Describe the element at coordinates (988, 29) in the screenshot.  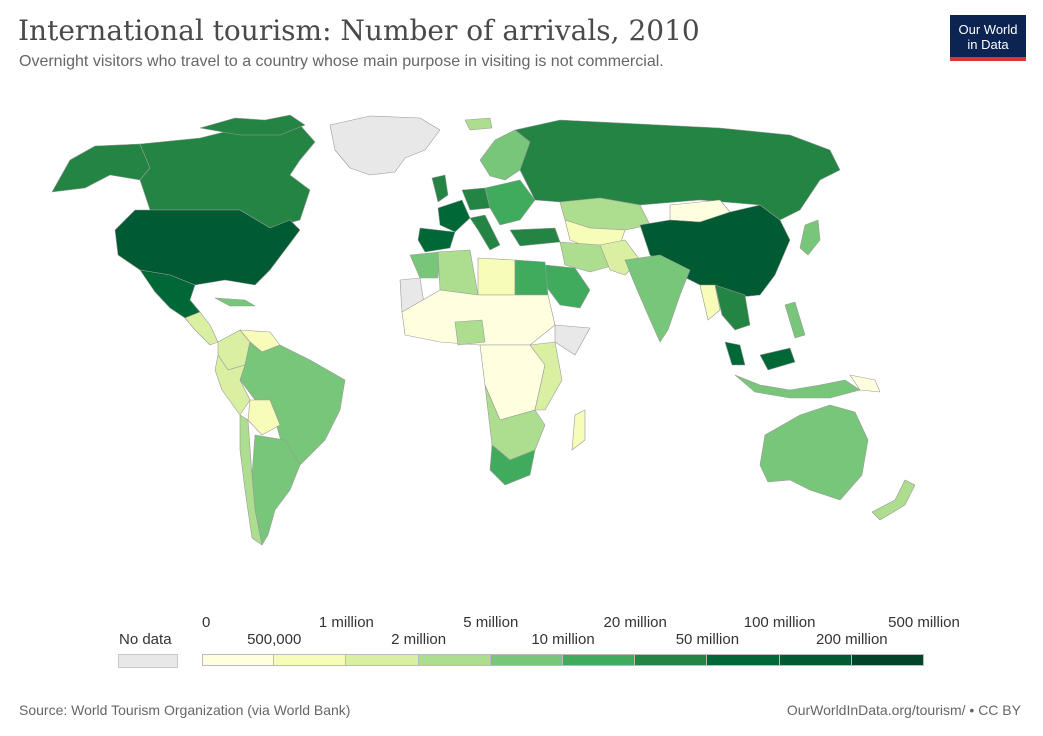
I see `logo-line-1: Our World` at that location.